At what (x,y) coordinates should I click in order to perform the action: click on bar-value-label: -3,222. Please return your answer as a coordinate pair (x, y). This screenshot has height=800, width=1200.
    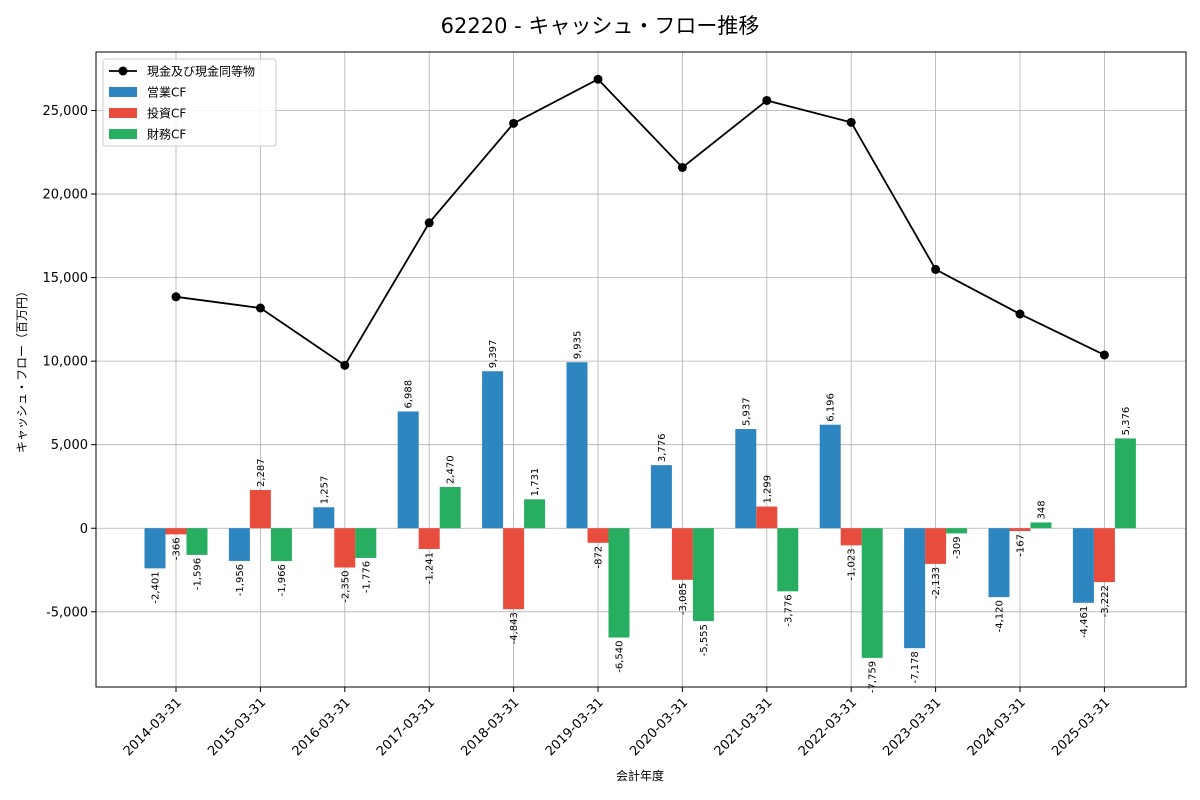
    Looking at the image, I should click on (1105, 601).